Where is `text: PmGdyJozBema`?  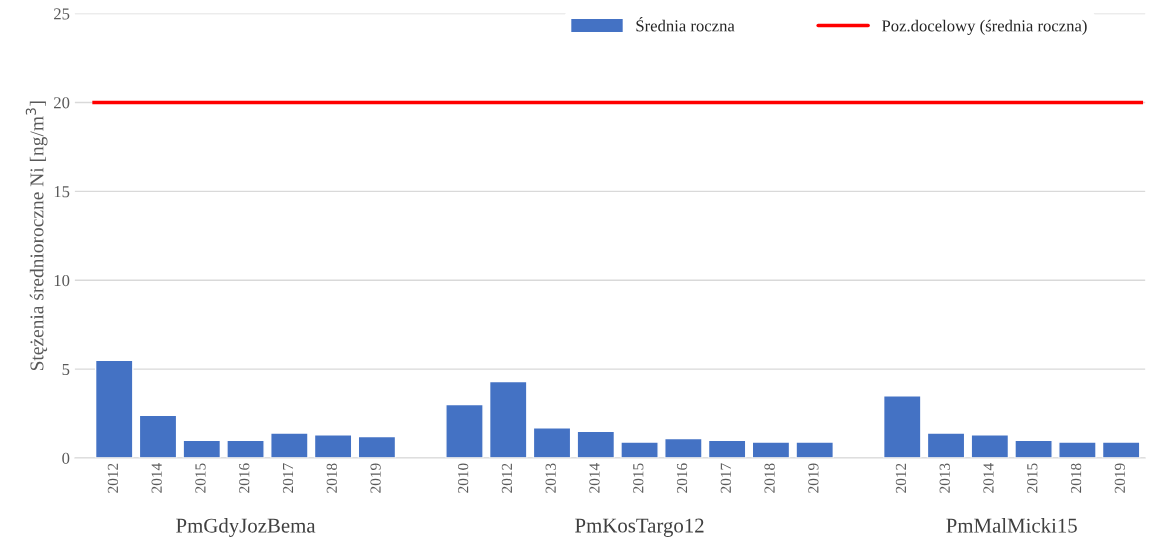
text: PmGdyJozBema is located at coordinates (246, 527).